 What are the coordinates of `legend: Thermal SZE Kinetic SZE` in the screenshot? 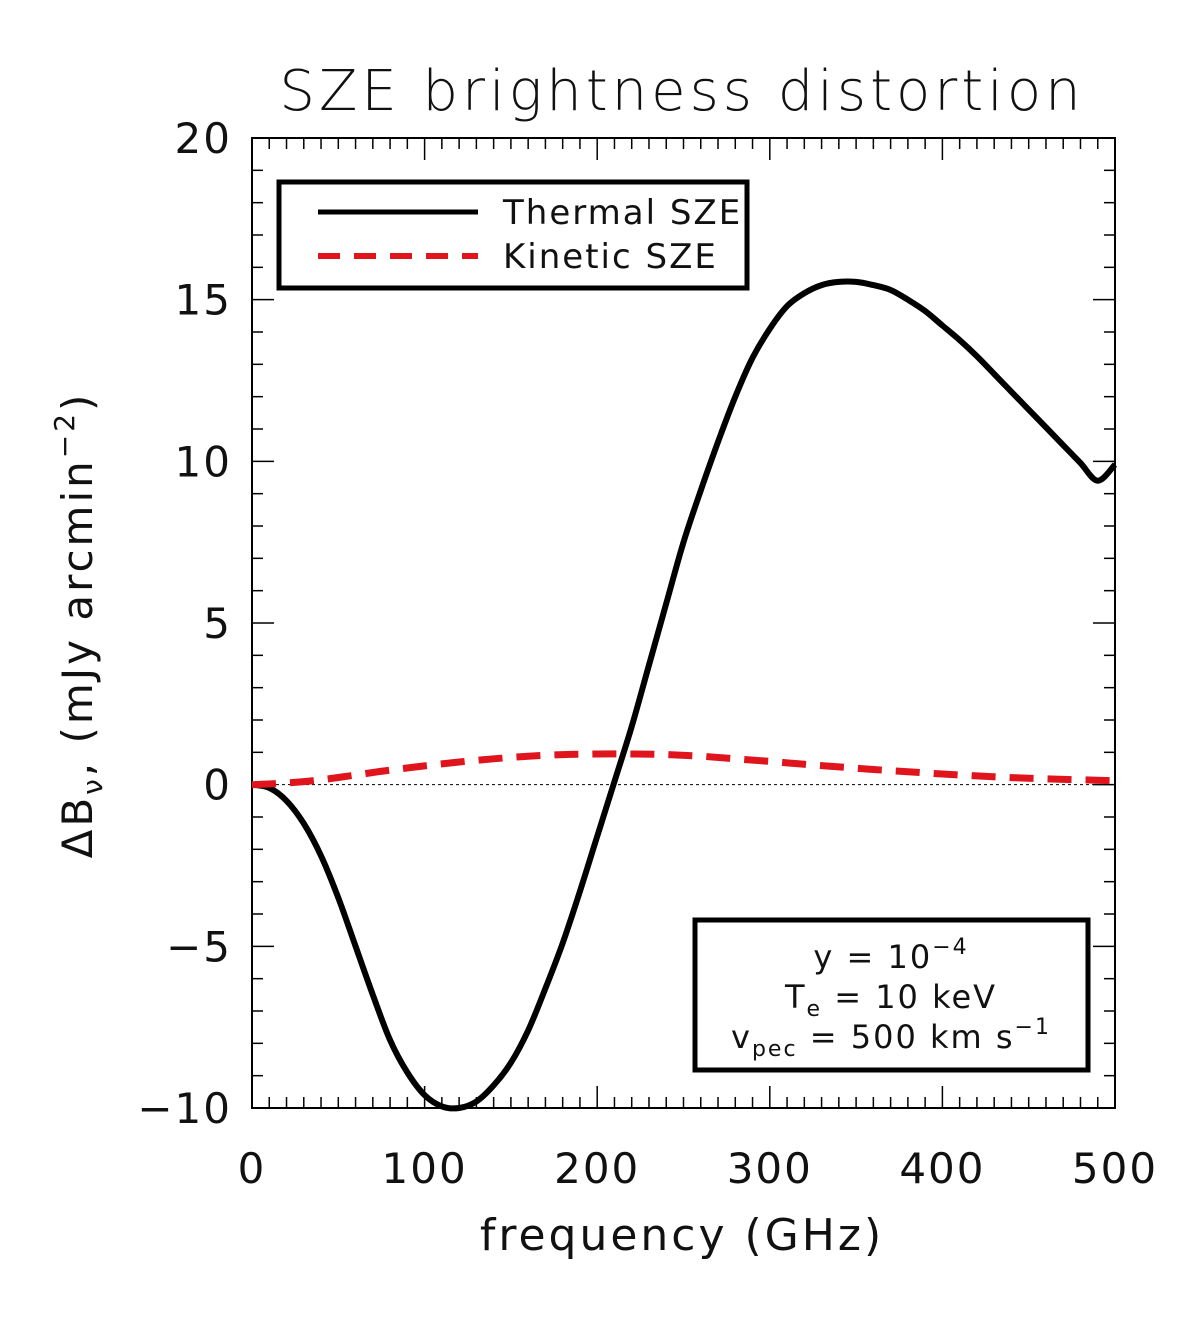 It's located at (513, 235).